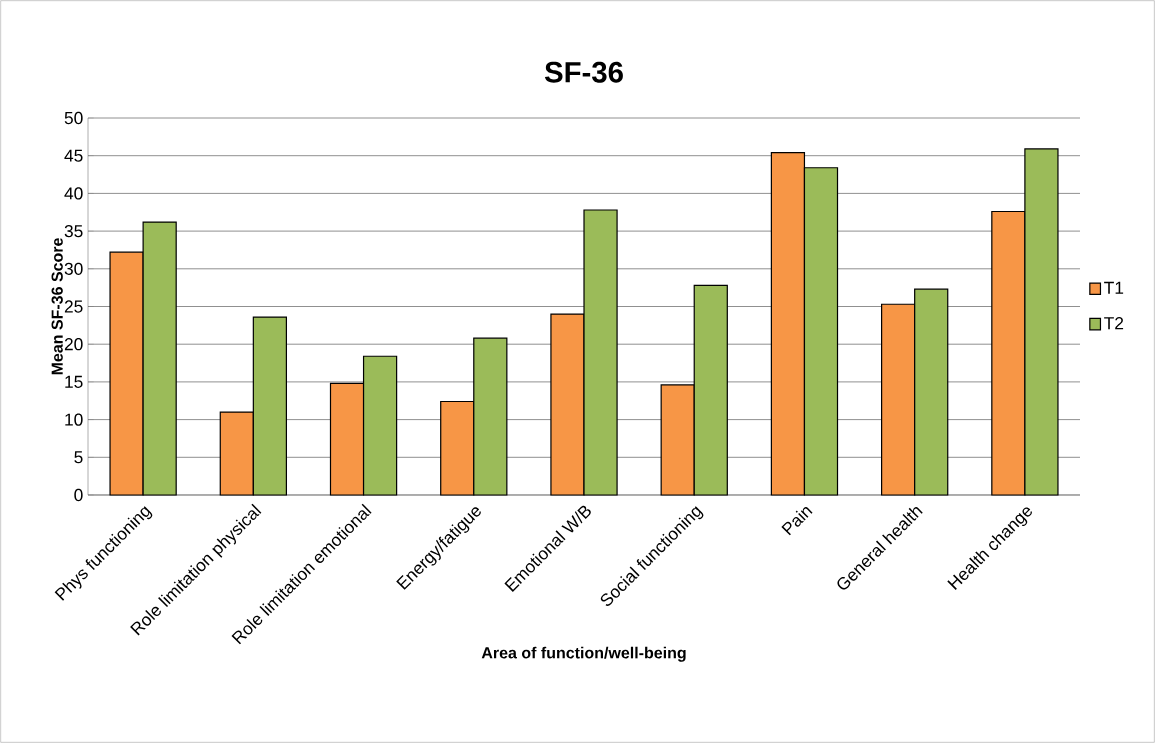 This screenshot has height=743, width=1155. I want to click on x-axis-title: Area of function/well-being, so click(583, 654).